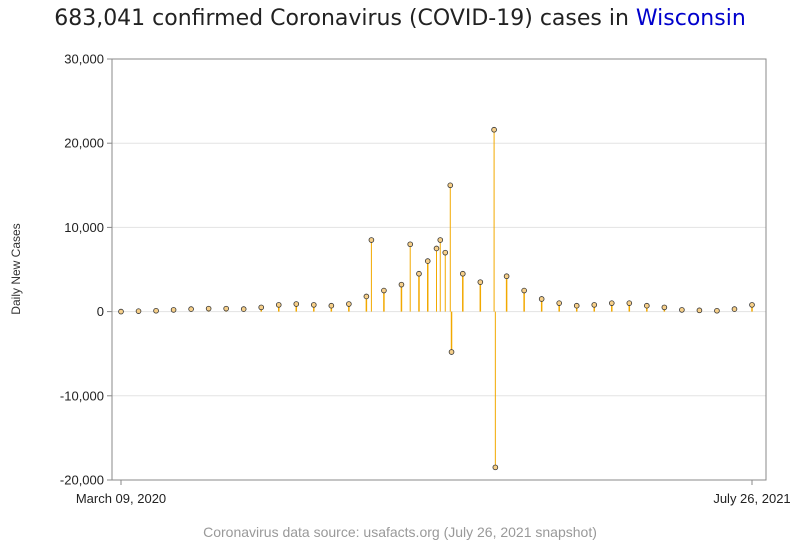  I want to click on chart-title-place: Wisconsin, so click(690, 18).